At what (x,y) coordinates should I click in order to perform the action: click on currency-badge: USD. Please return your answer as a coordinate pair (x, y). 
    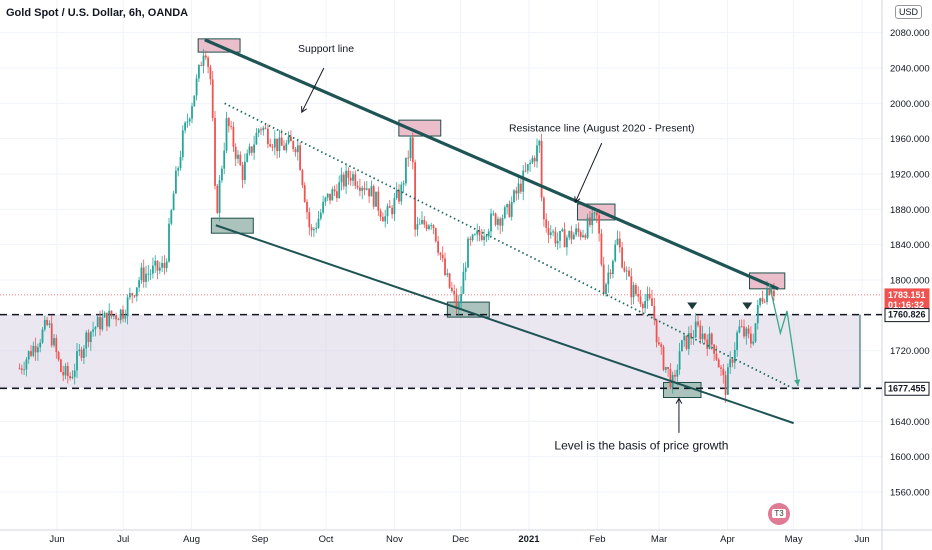
    Looking at the image, I should click on (908, 12).